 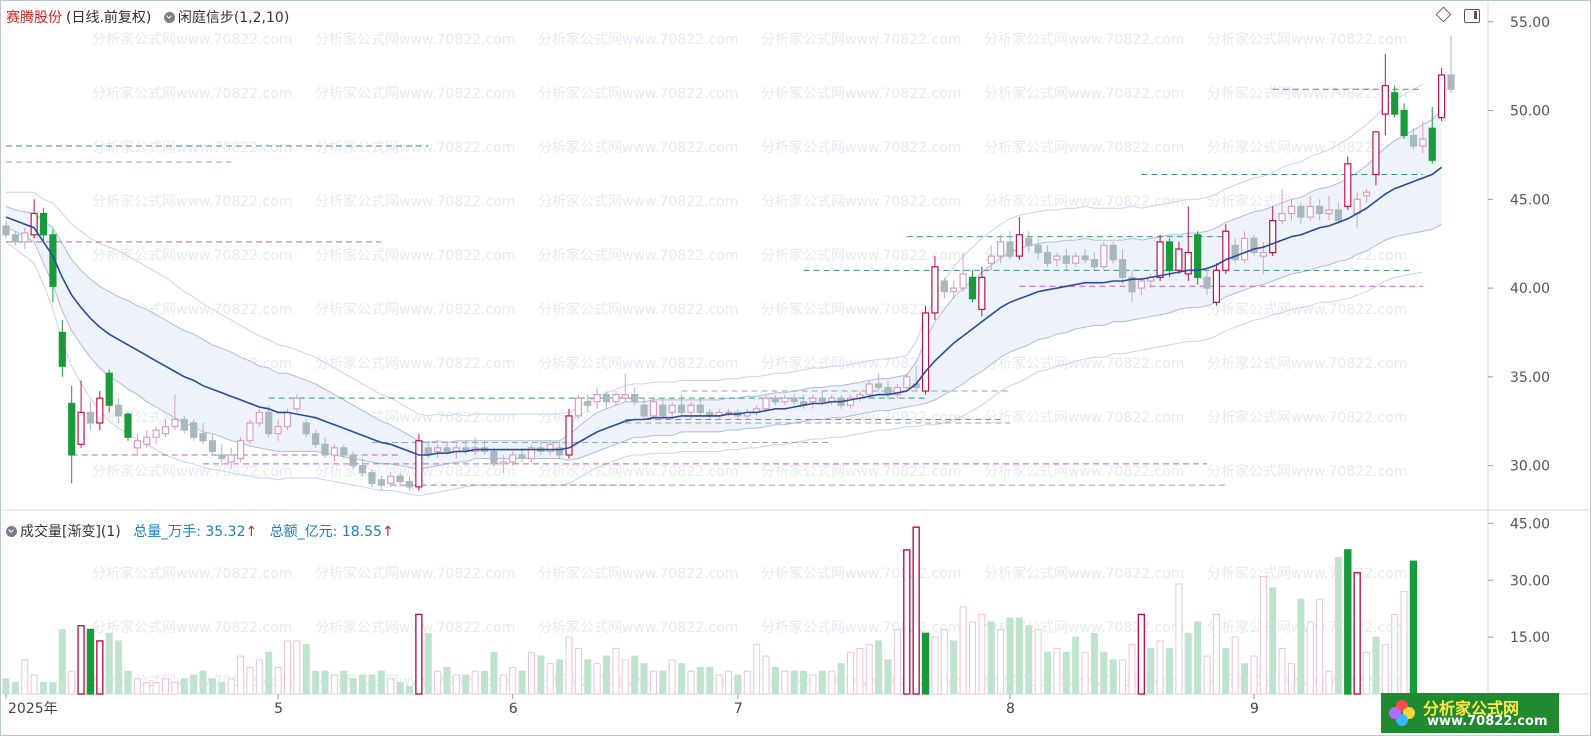 What do you see at coordinates (1470, 713) in the screenshot?
I see `site-logo: 分析家公式网 www.70822.com` at bounding box center [1470, 713].